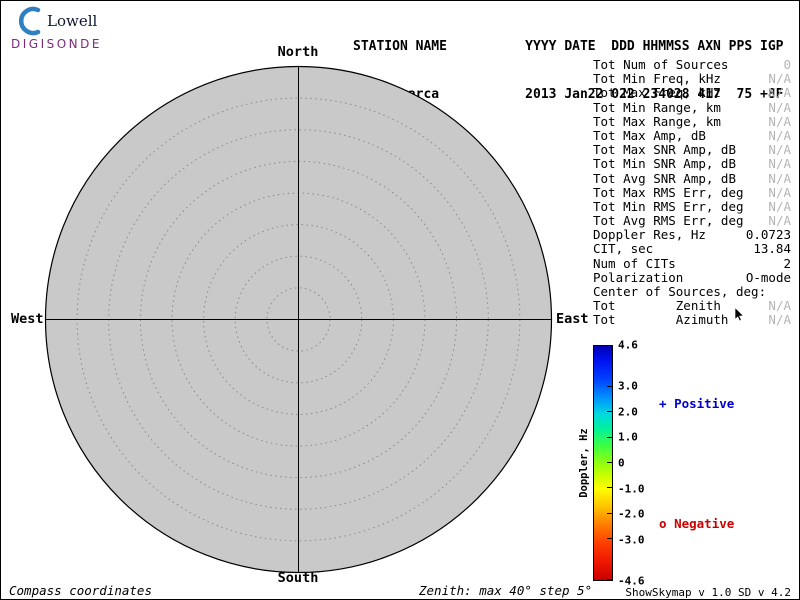 The width and height of the screenshot is (800, 600). Describe the element at coordinates (634, 263) in the screenshot. I see `stat-label: Num of CITs` at that location.